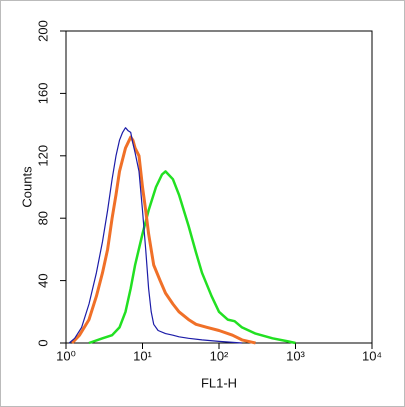 This screenshot has height=407, width=405. I want to click on x-tick-label: 10⁴, so click(372, 355).